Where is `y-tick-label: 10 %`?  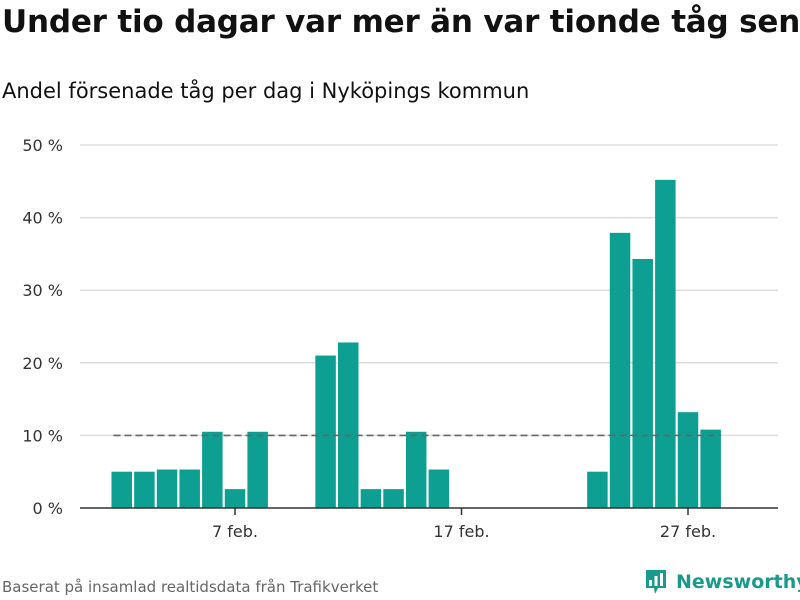 y-tick-label: 10 % is located at coordinates (42, 435).